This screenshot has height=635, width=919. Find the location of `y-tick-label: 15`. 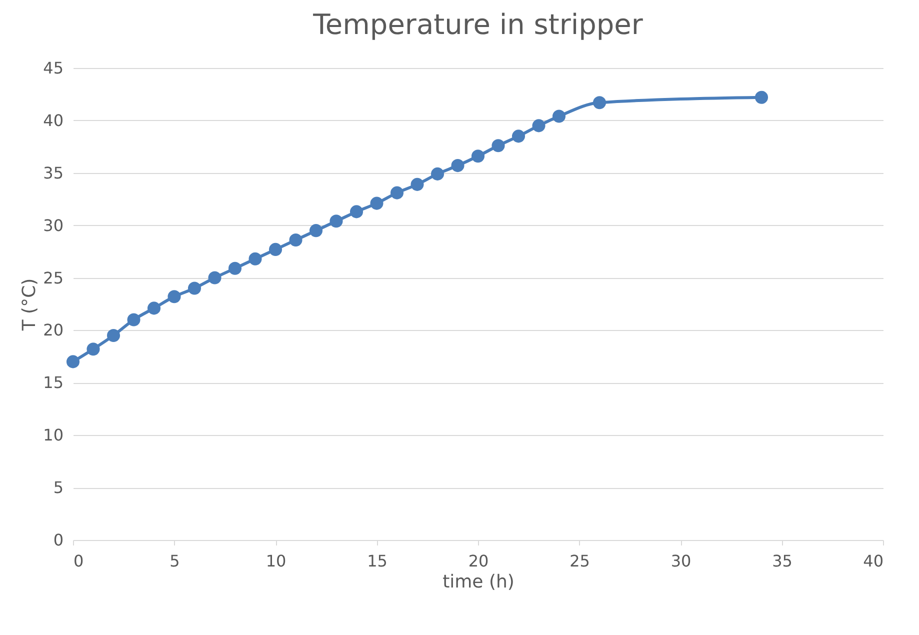

y-tick-label: 15 is located at coordinates (53, 382).